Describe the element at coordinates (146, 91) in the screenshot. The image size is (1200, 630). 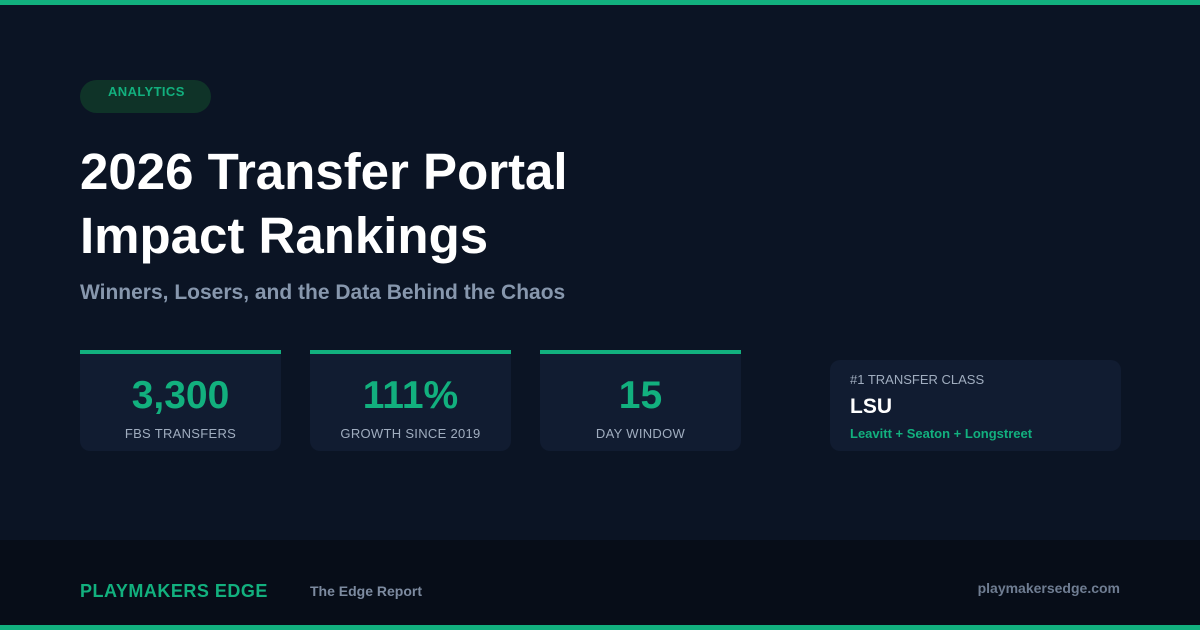
I see `category-badge-label: ANALYTICS` at that location.